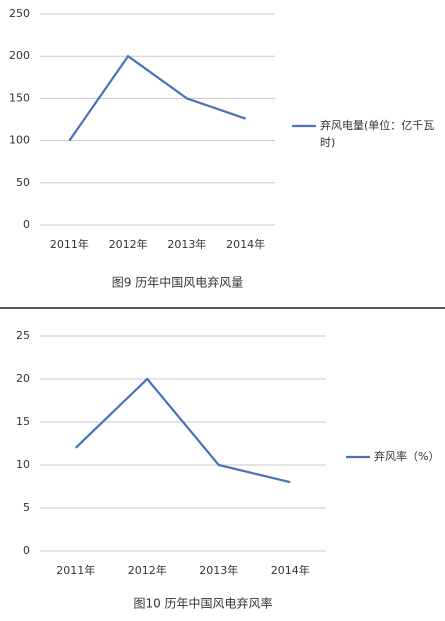 The image size is (445, 621). Describe the element at coordinates (19, 13) in the screenshot. I see `y-tick-label: 250` at that location.